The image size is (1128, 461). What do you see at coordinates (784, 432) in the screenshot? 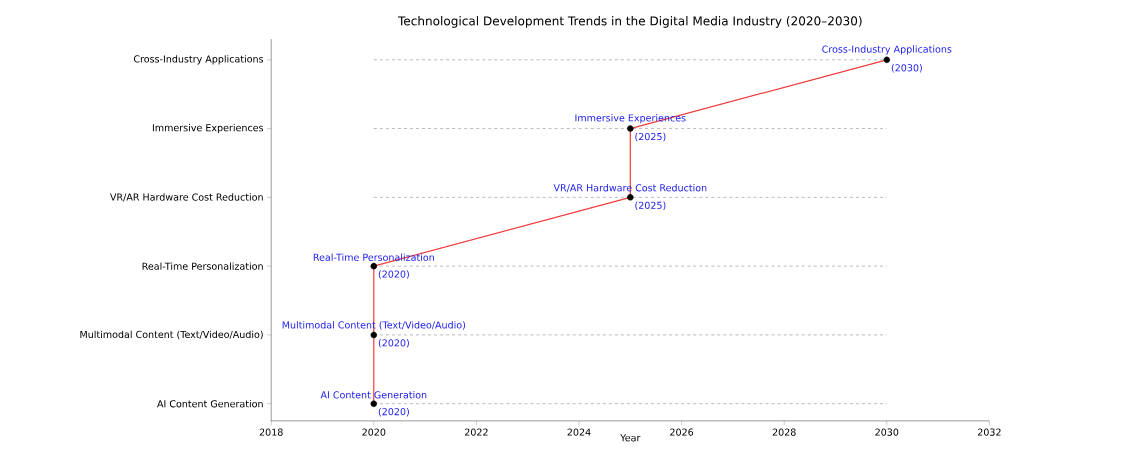
I see `x-tick-label: 2028` at bounding box center [784, 432].